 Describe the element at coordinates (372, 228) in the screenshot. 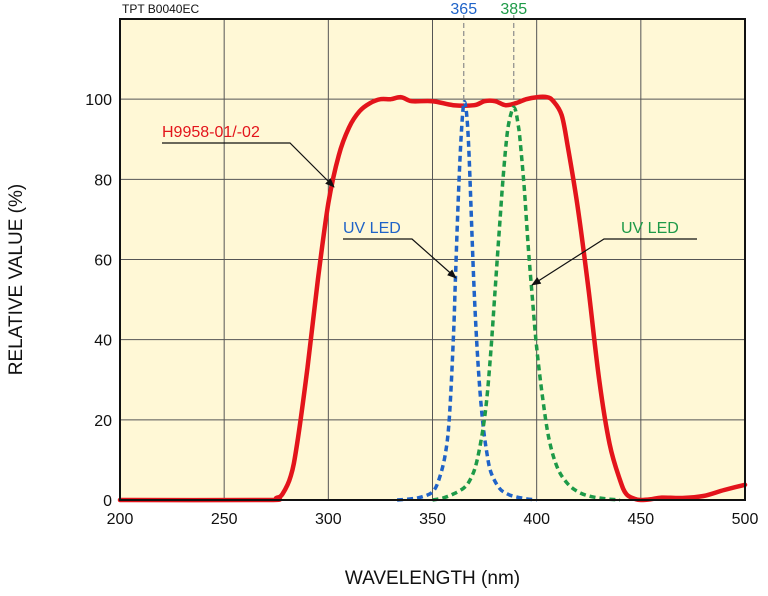

I see `uv-led-365-annotation: UV LED` at that location.